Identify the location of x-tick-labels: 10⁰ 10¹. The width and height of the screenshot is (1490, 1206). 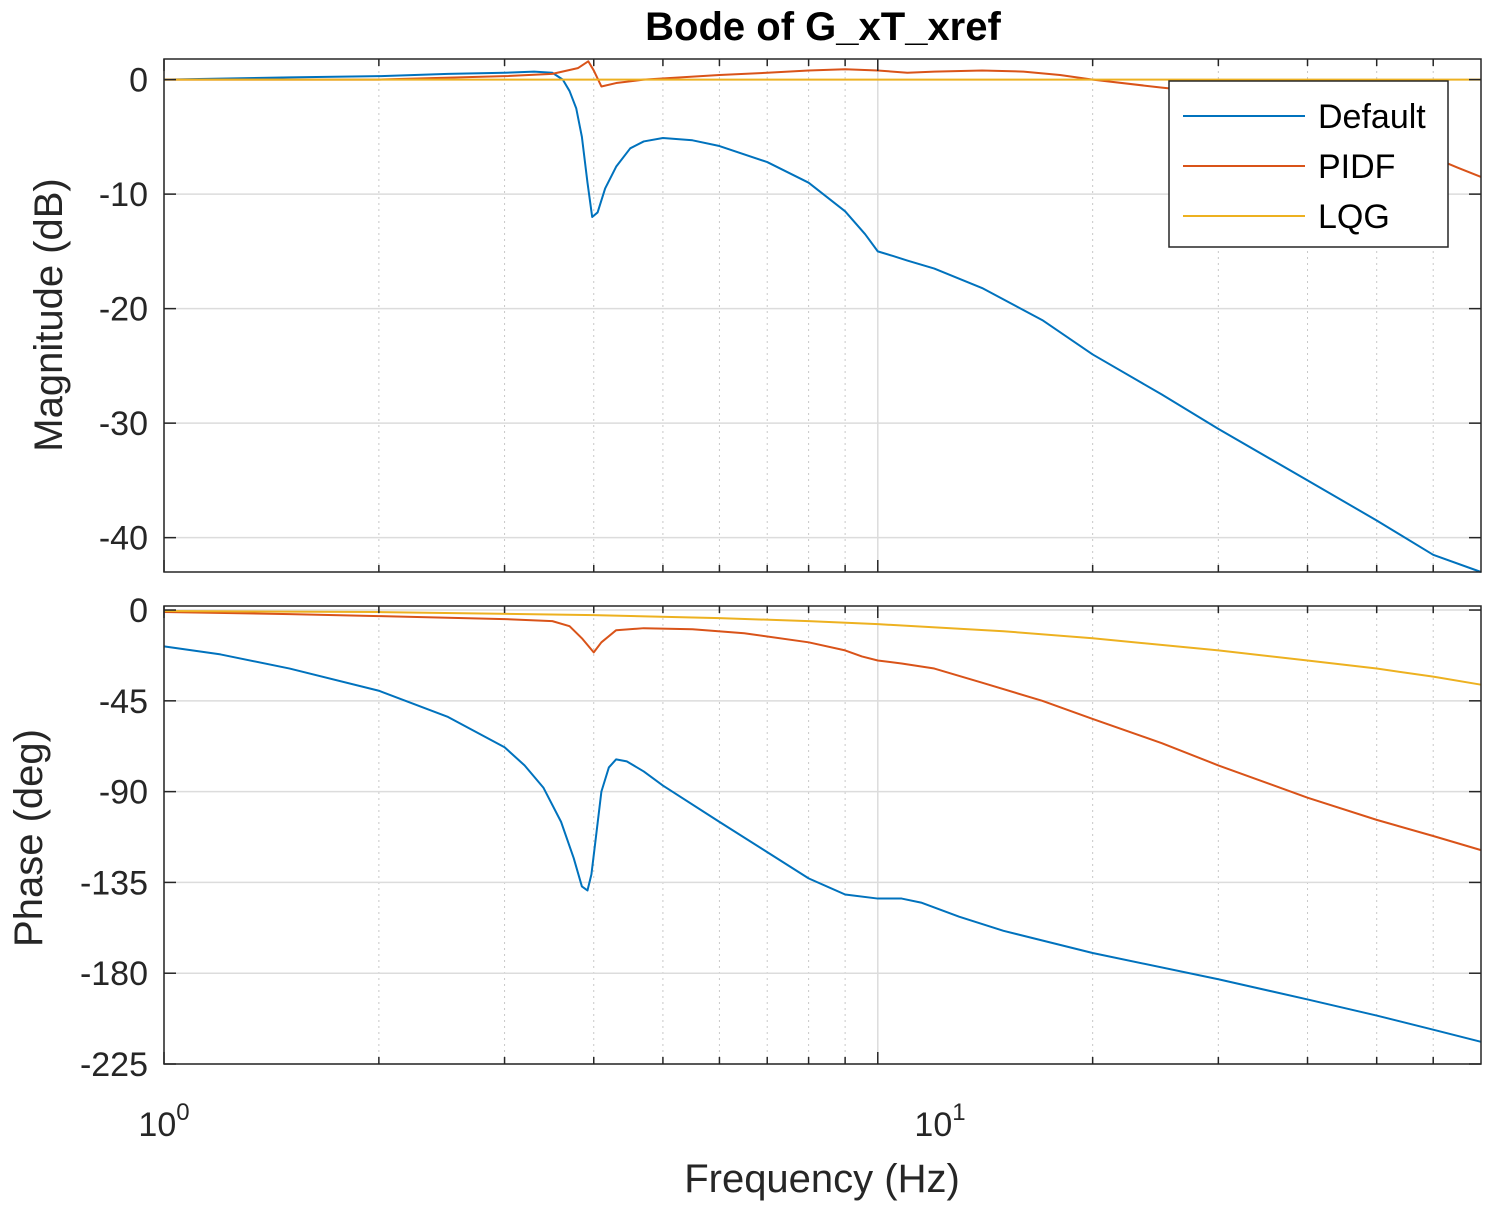
(551, 1121).